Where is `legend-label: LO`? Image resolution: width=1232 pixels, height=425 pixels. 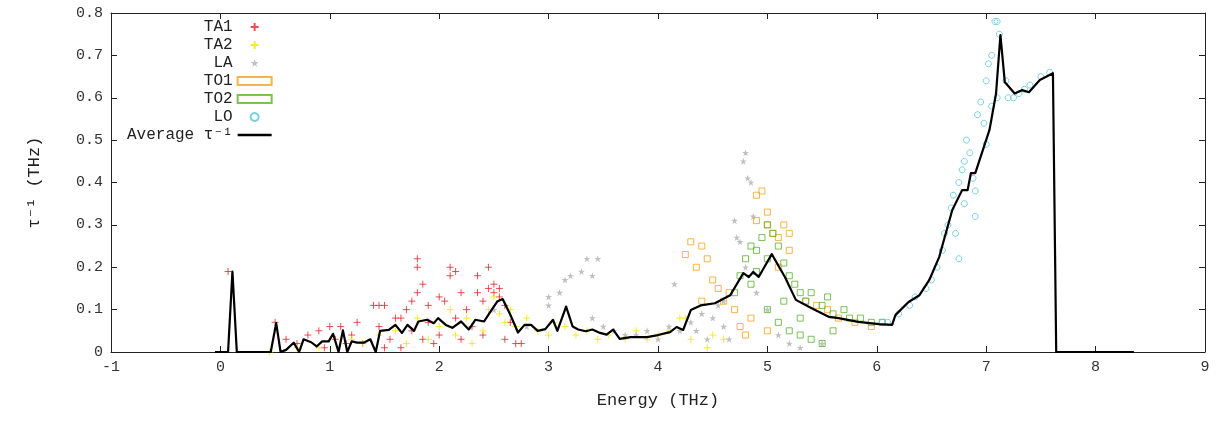 legend-label: LO is located at coordinates (223, 117).